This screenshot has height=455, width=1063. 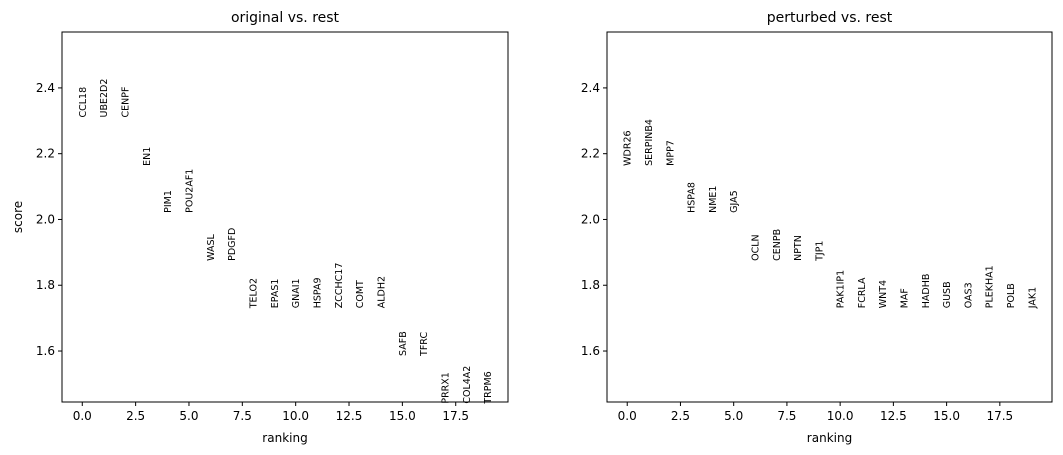 What do you see at coordinates (232, 244) in the screenshot?
I see `gene-label: PDGFD` at bounding box center [232, 244].